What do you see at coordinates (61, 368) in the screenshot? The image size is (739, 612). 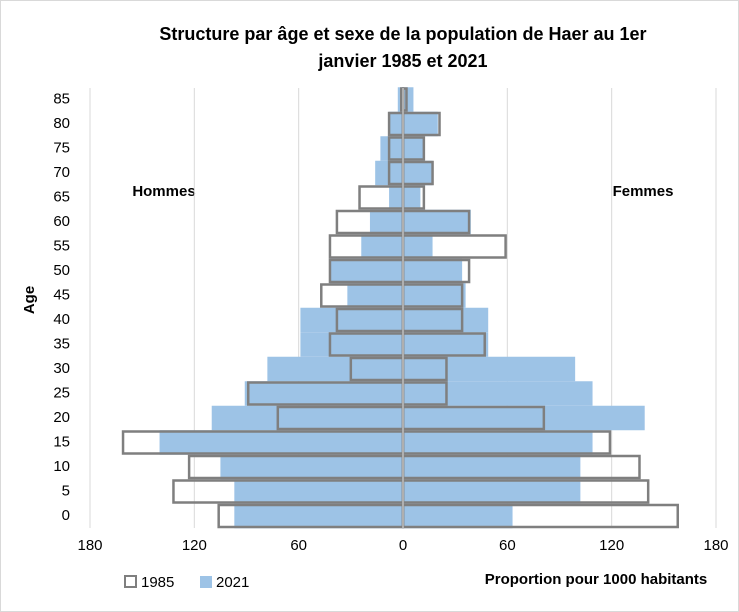 I see `y-tick-label: 30` at bounding box center [61, 368].